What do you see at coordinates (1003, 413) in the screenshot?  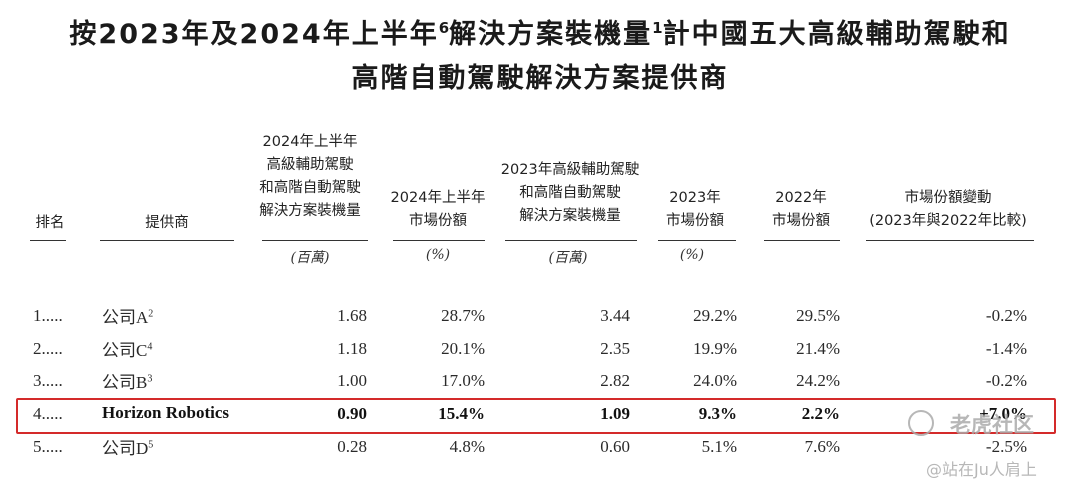 I see `share-change-cell: +7.0%` at bounding box center [1003, 413].